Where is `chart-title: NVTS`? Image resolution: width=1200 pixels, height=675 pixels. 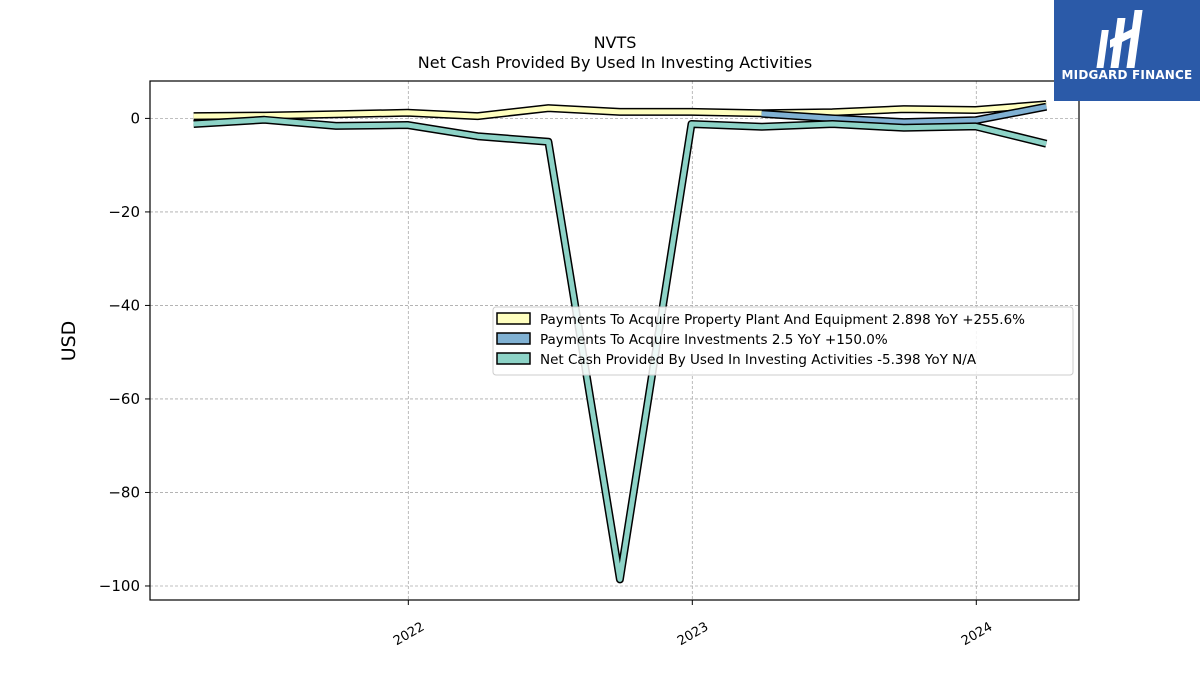 chart-title: NVTS is located at coordinates (615, 42).